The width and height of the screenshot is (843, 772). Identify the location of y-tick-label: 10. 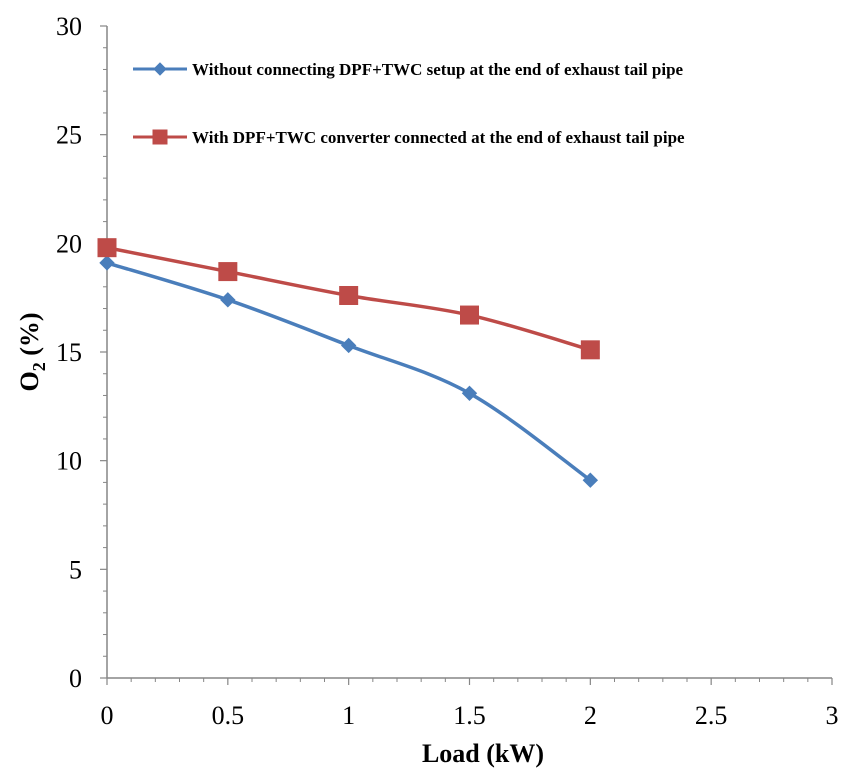
(69, 461).